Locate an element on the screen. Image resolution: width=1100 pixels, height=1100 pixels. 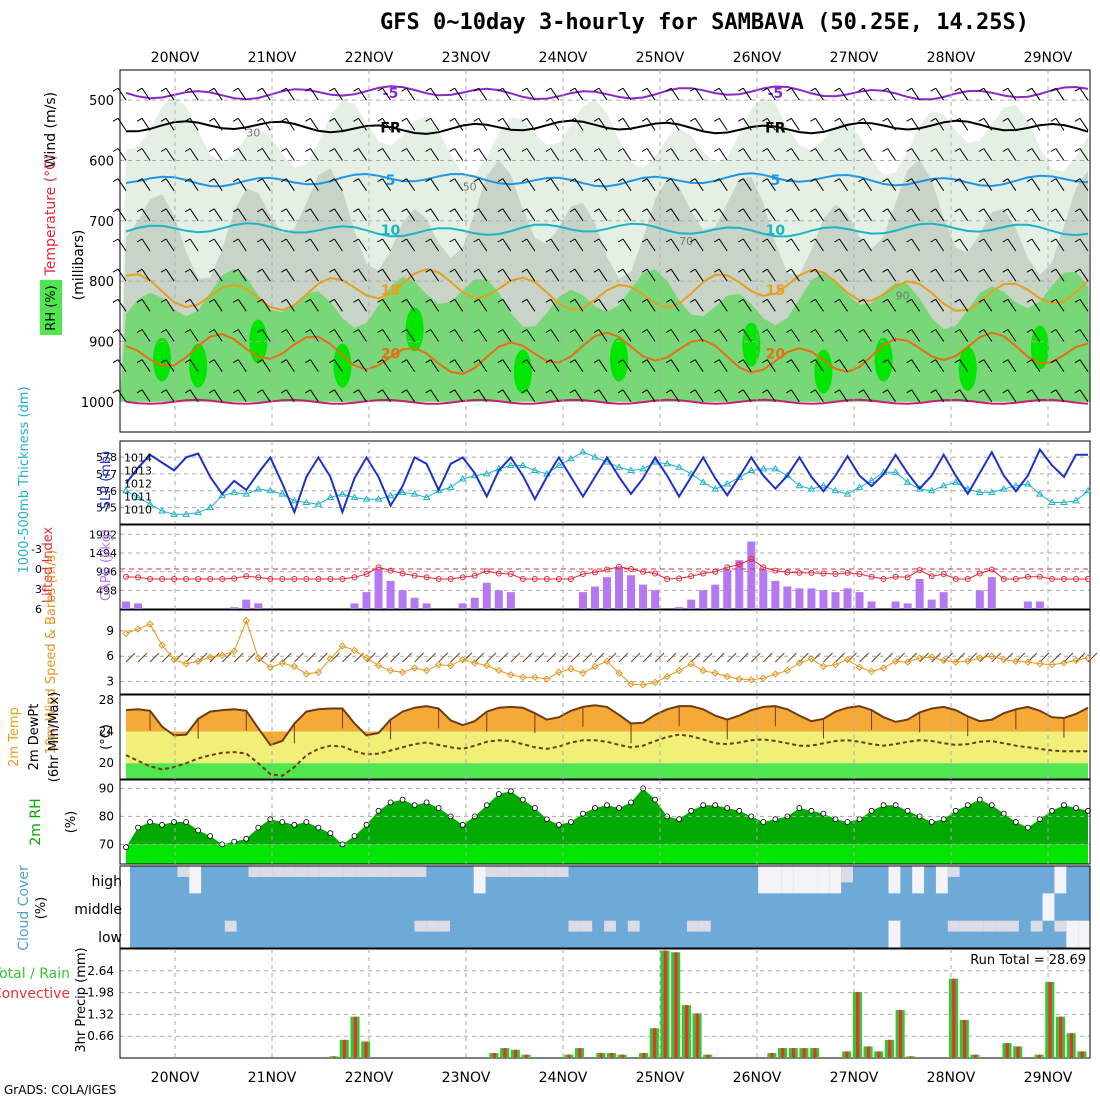
isotherm-label: FR is located at coordinates (775, 128).